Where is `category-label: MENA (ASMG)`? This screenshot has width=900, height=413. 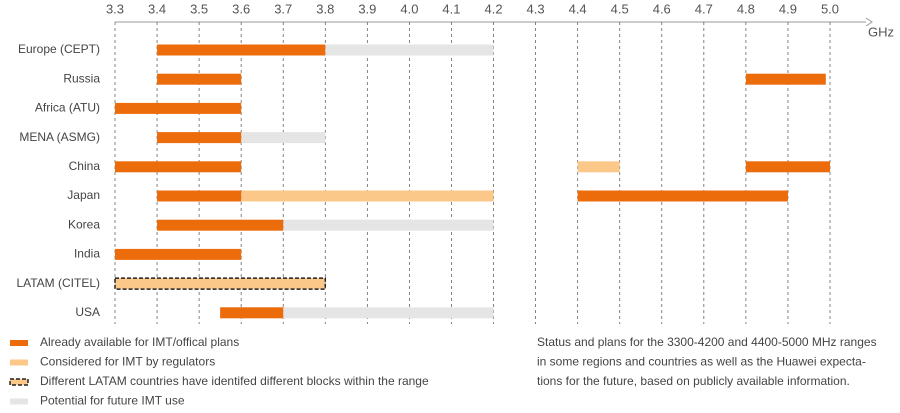
category-label: MENA (ASMG) is located at coordinates (59, 137).